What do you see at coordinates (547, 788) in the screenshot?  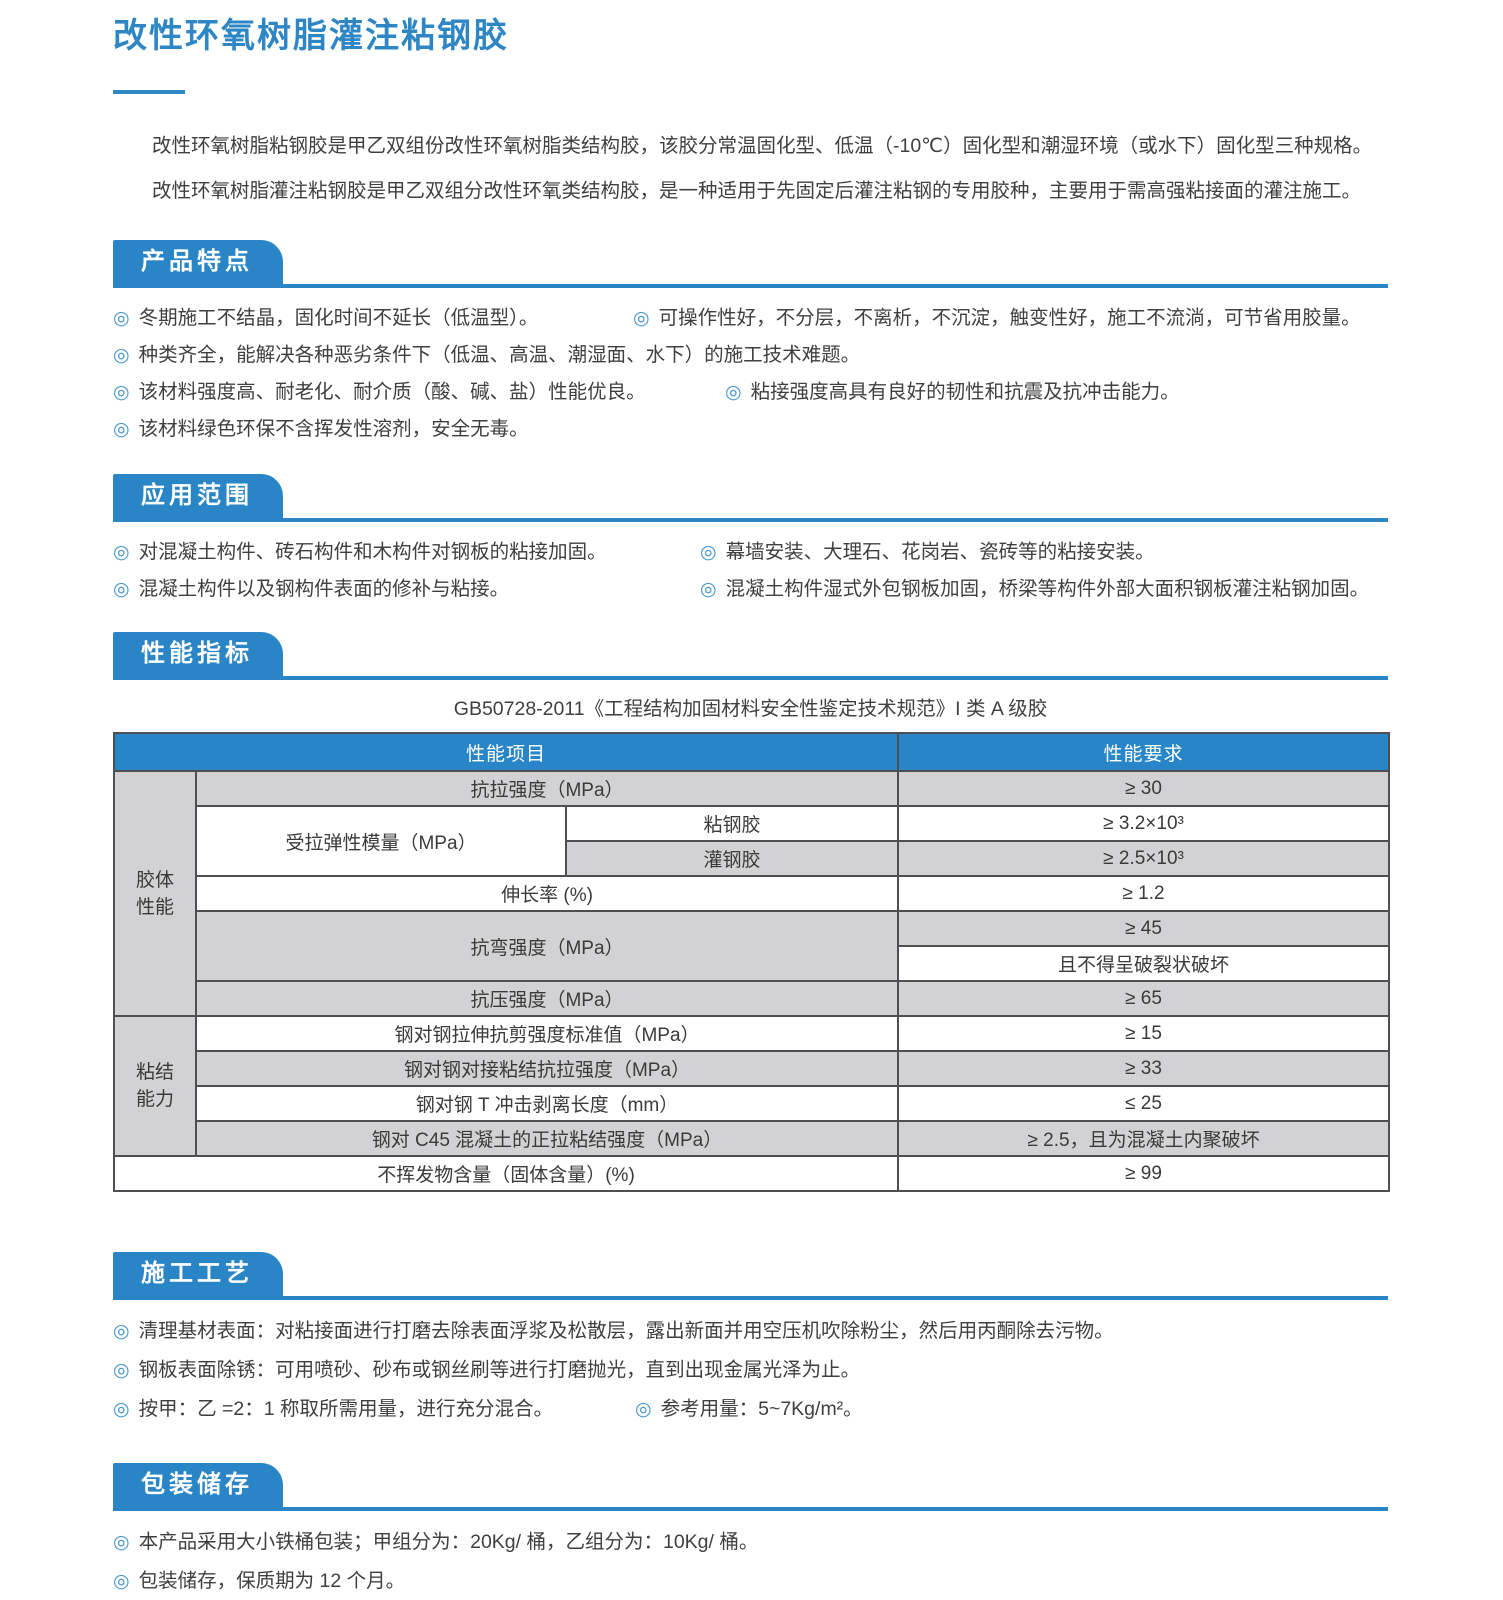 I see `cell-item: 抗拉强度（MPa）` at bounding box center [547, 788].